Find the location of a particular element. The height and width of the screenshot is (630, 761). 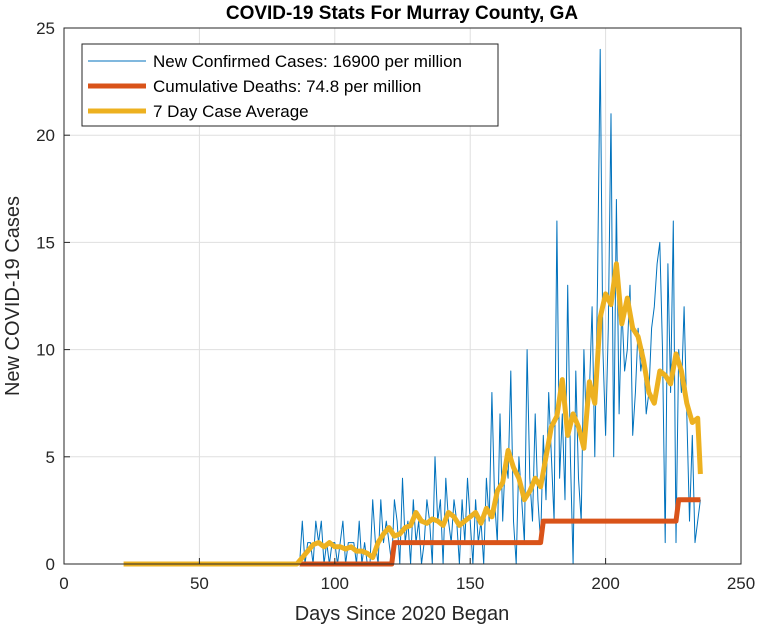

y-axis-label: New COVID-19 Cases is located at coordinates (13, 296).